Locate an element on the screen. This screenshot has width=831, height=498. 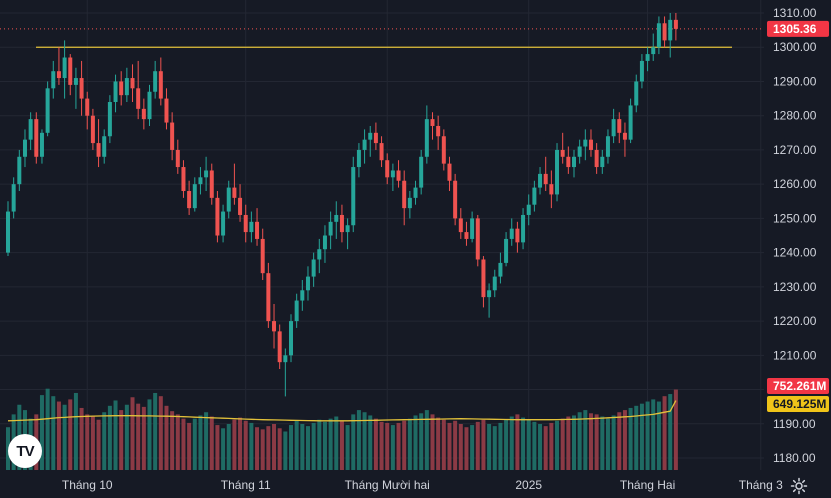
tradingview-logo-icon: TV is located at coordinates (25, 451).